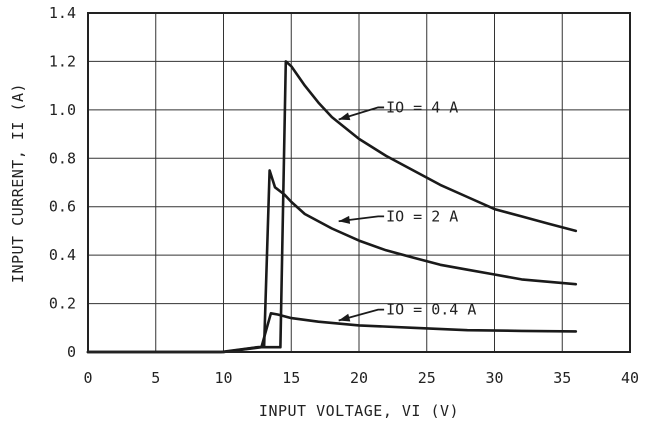  What do you see at coordinates (62, 304) in the screenshot?
I see `y-tick-label: 0.2` at bounding box center [62, 304].